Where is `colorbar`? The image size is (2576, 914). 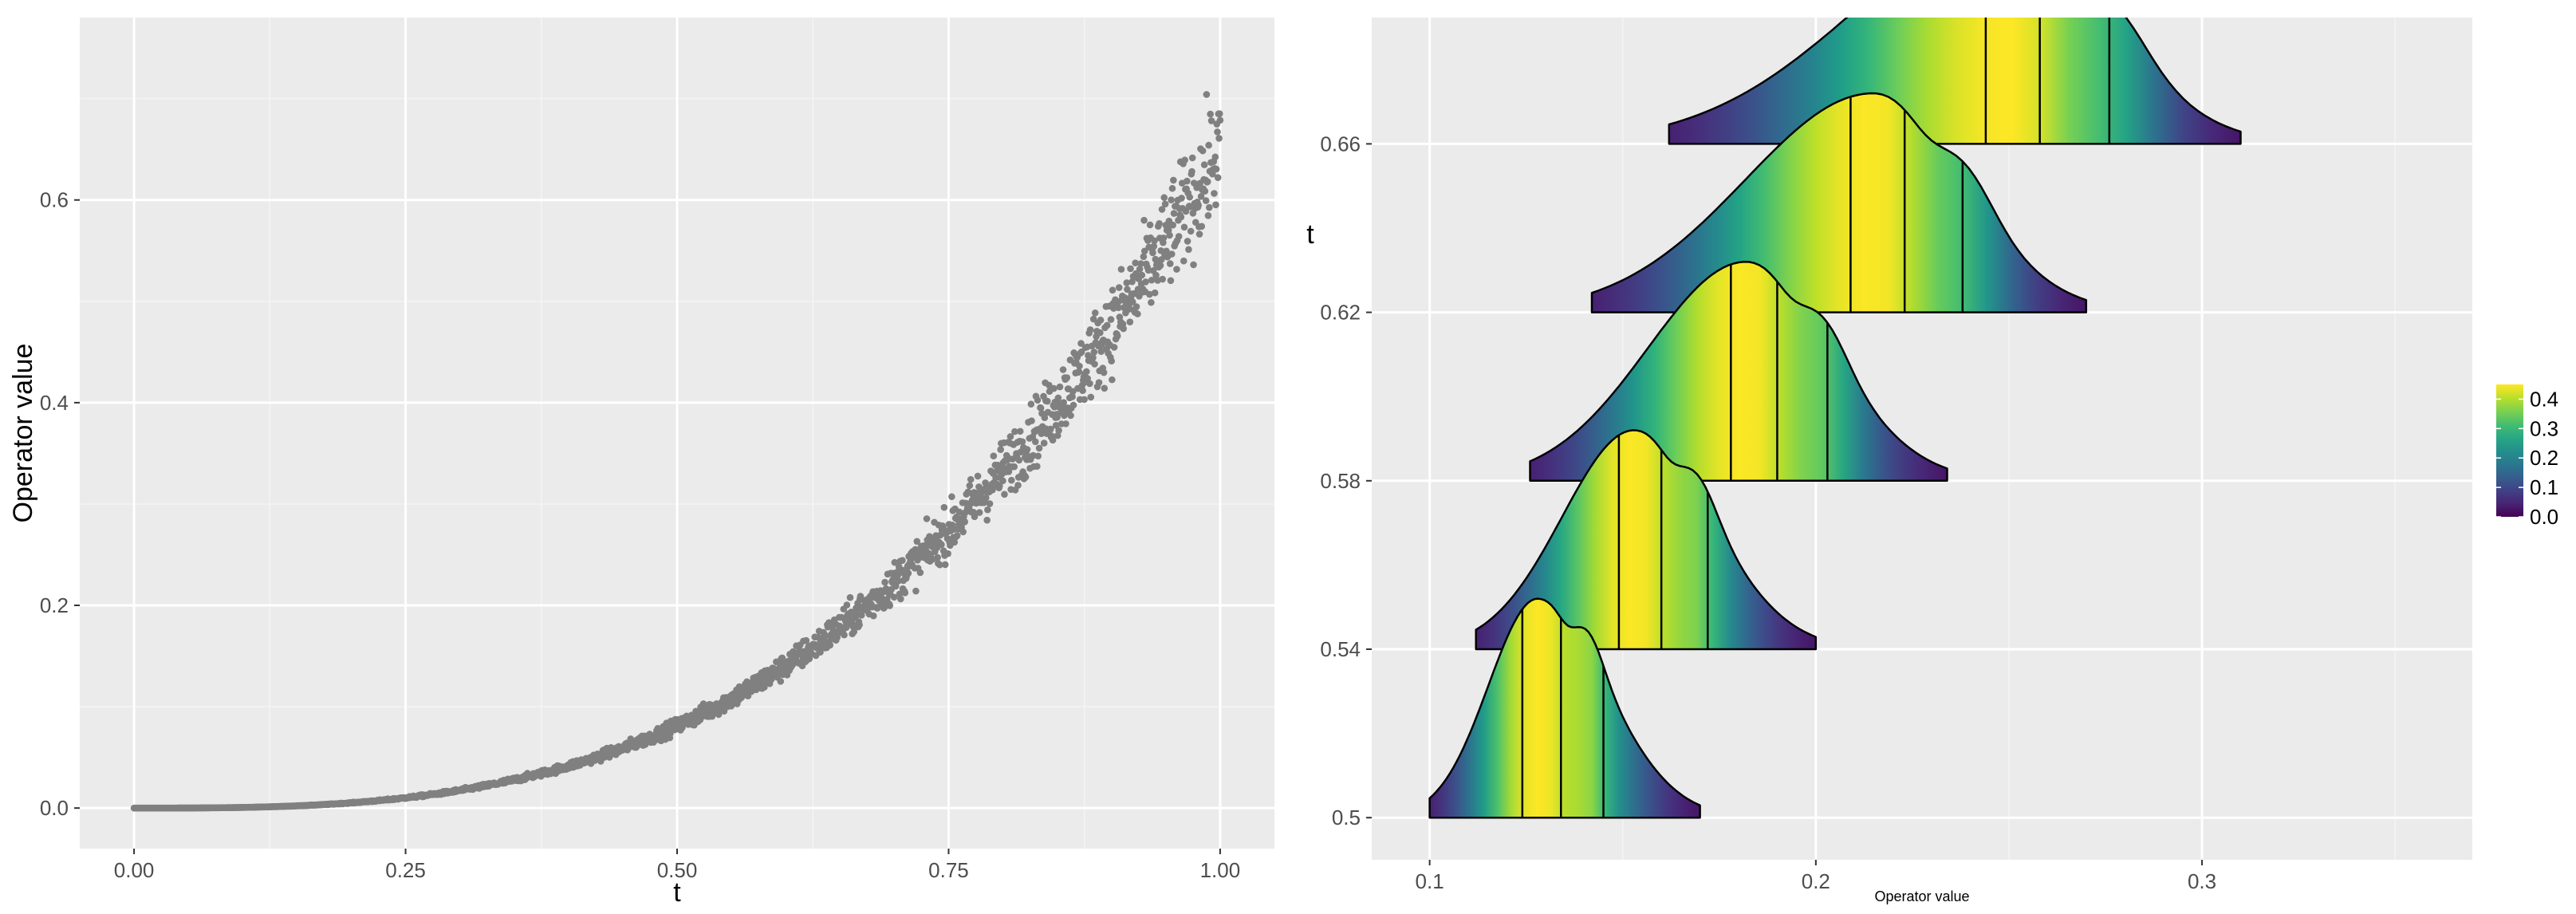
colorbar is located at coordinates (2509, 451).